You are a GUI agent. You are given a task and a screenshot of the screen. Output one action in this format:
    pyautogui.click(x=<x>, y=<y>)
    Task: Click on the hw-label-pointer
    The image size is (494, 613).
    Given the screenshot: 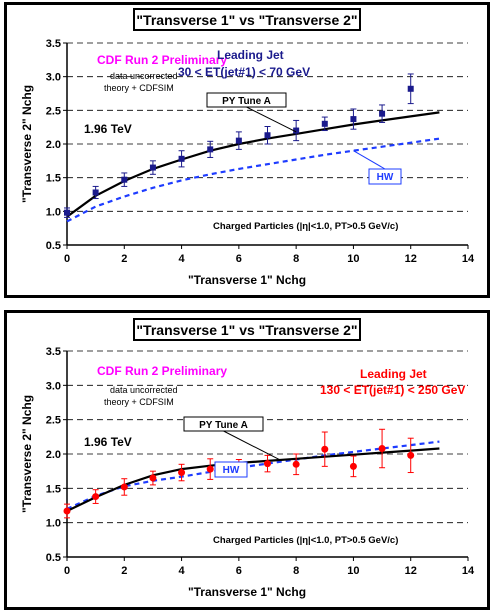 What is the action you would take?
    pyautogui.click(x=369, y=160)
    